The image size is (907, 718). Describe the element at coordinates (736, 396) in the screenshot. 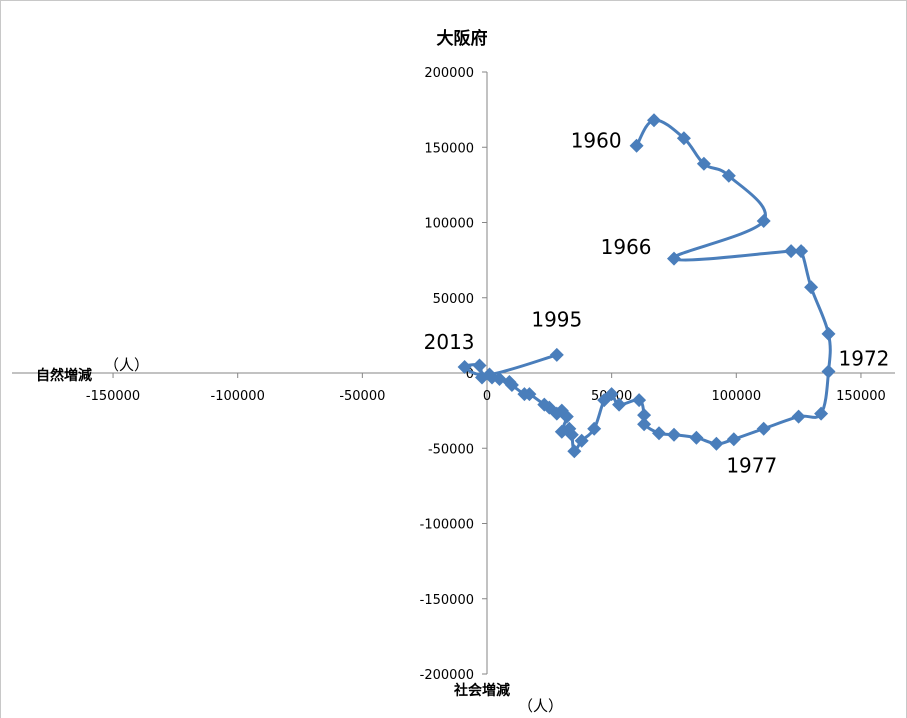

I see `x-tick-label: 100000` at that location.